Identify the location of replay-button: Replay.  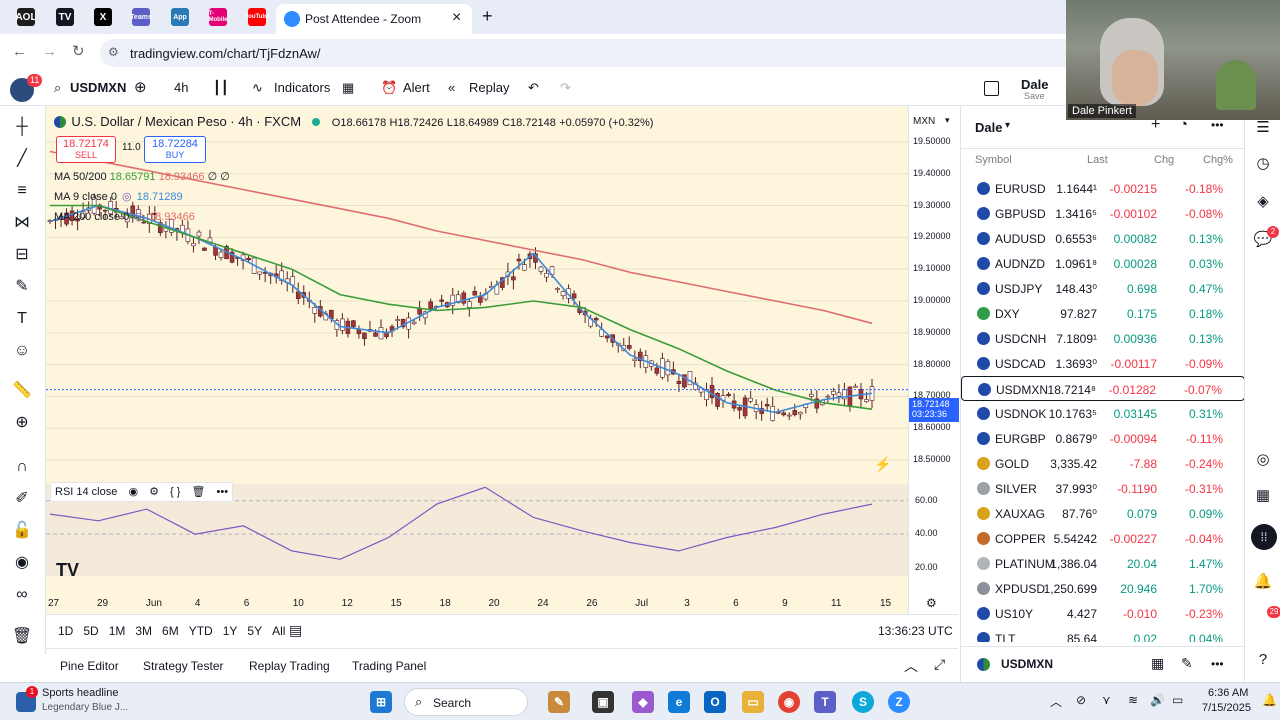
(489, 87).